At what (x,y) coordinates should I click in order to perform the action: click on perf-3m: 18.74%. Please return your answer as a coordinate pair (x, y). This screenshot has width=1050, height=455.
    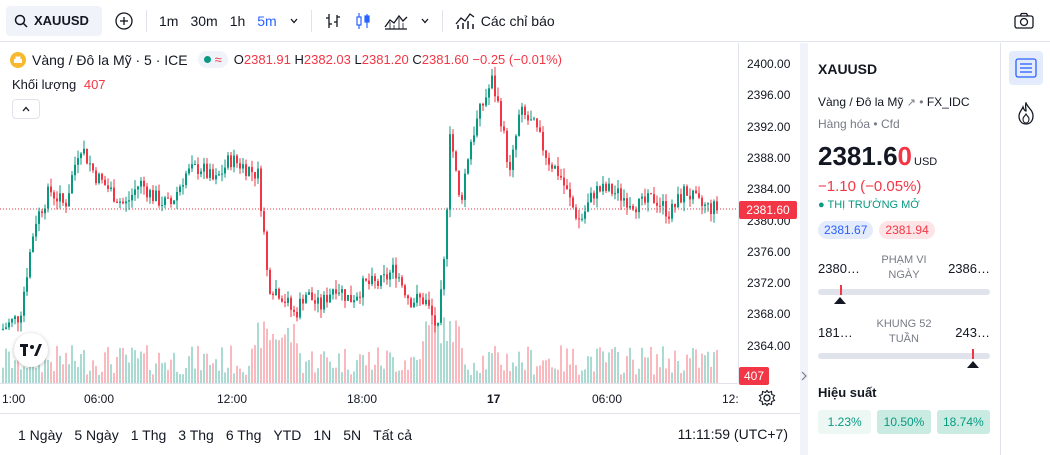
    Looking at the image, I should click on (963, 422).